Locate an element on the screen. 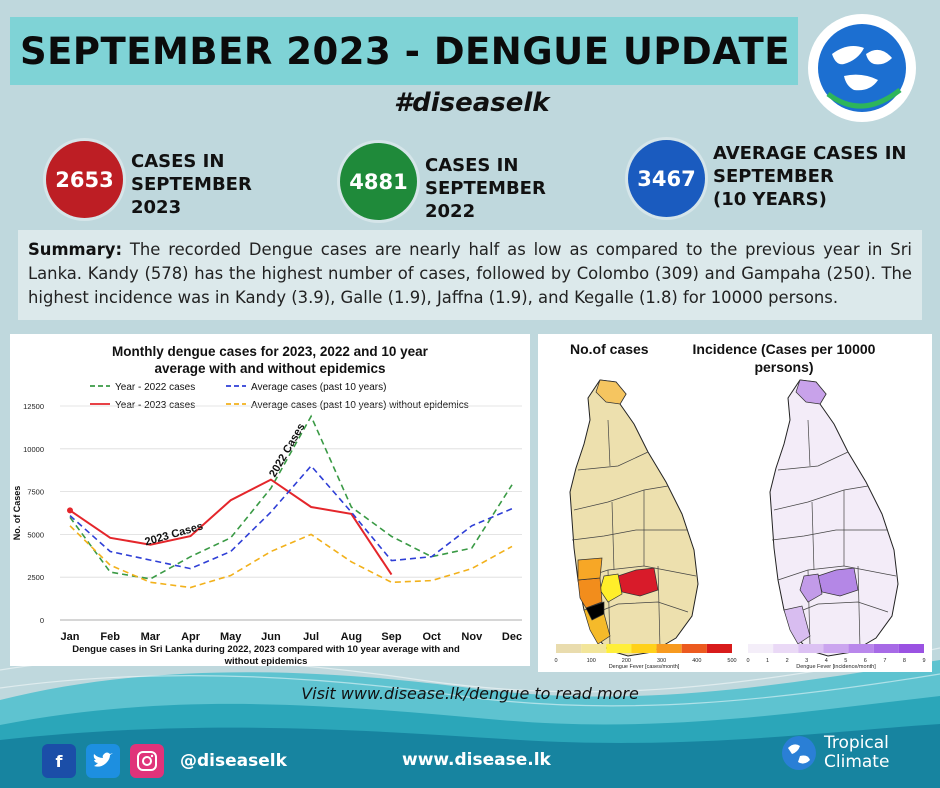 The width and height of the screenshot is (940, 788). incidence-district-kegalle is located at coordinates (811, 588).